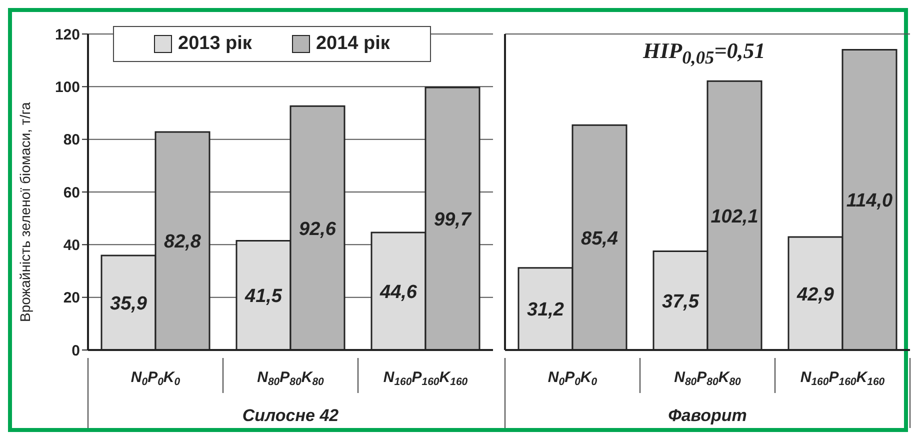 This screenshot has width=916, height=440. I want to click on y-axis-title: Врожайність зеленої біомаси, т/га, so click(24, 212).